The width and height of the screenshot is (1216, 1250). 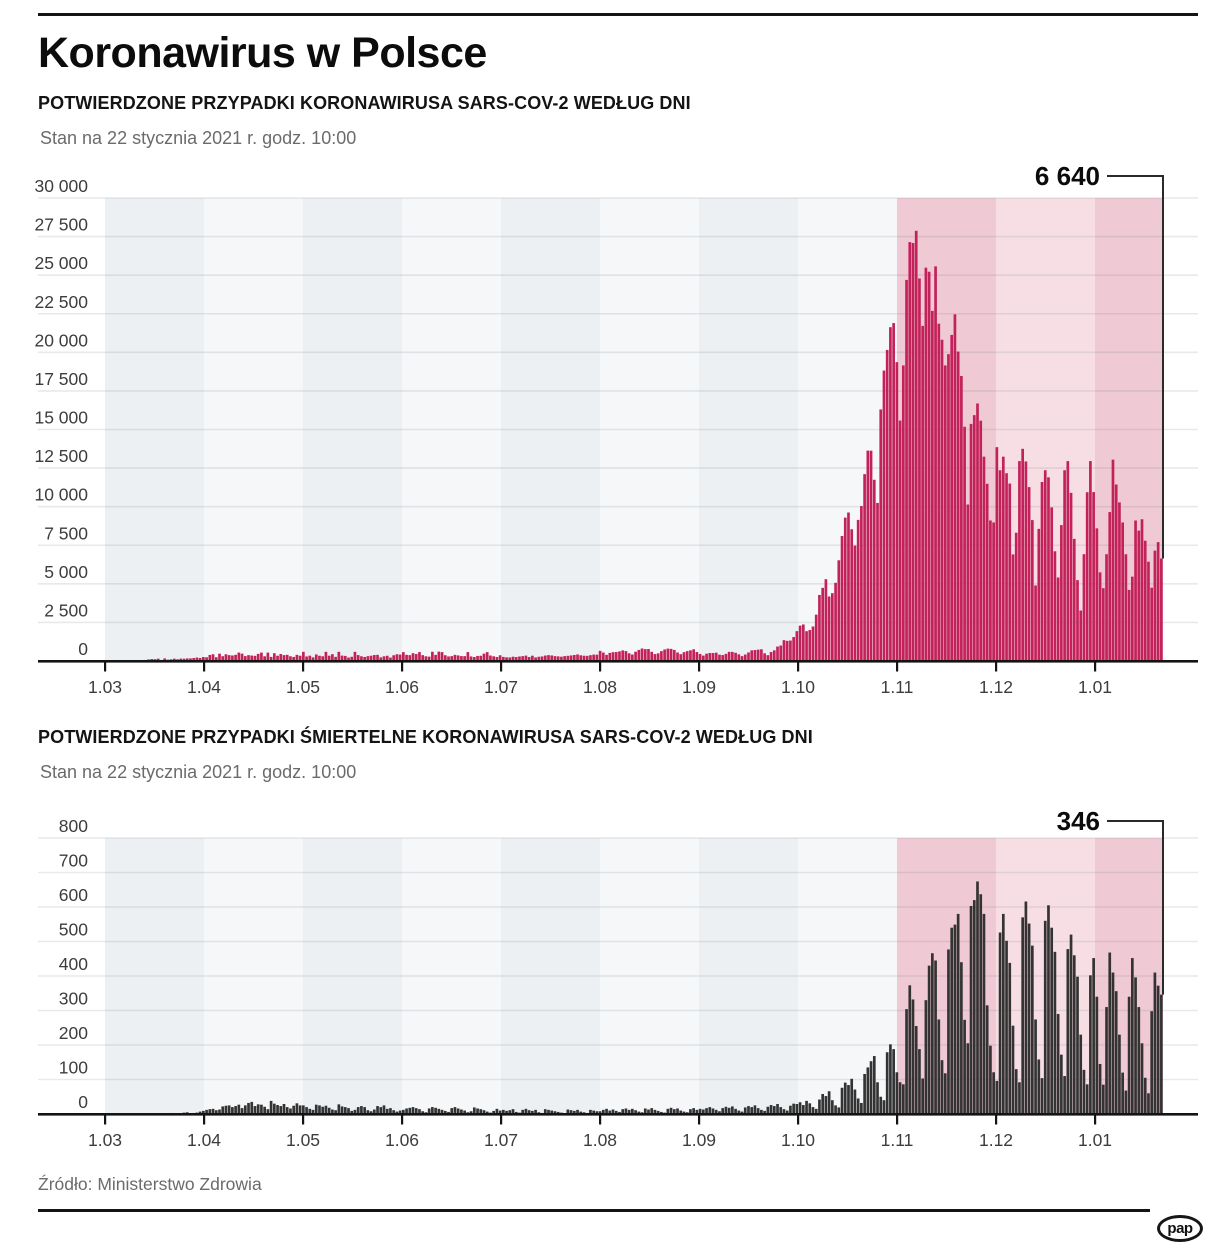 What do you see at coordinates (73, 1068) in the screenshot?
I see `y-axis-label: 100` at bounding box center [73, 1068].